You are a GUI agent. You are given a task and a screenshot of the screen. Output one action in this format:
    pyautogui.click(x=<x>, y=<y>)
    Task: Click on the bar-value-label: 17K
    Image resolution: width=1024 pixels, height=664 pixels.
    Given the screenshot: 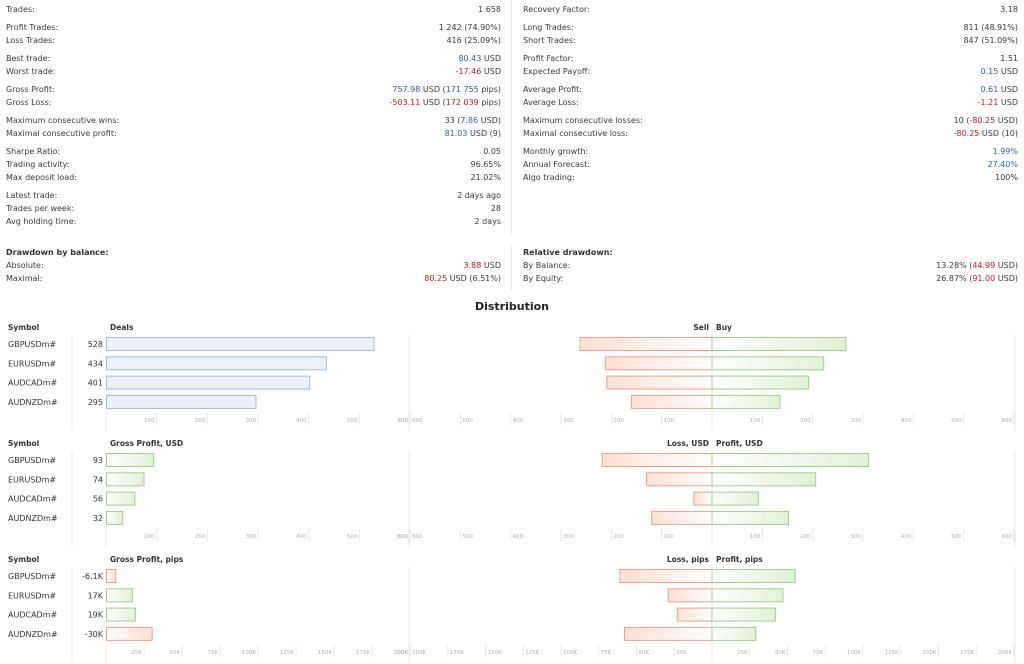 What is the action you would take?
    pyautogui.click(x=96, y=595)
    